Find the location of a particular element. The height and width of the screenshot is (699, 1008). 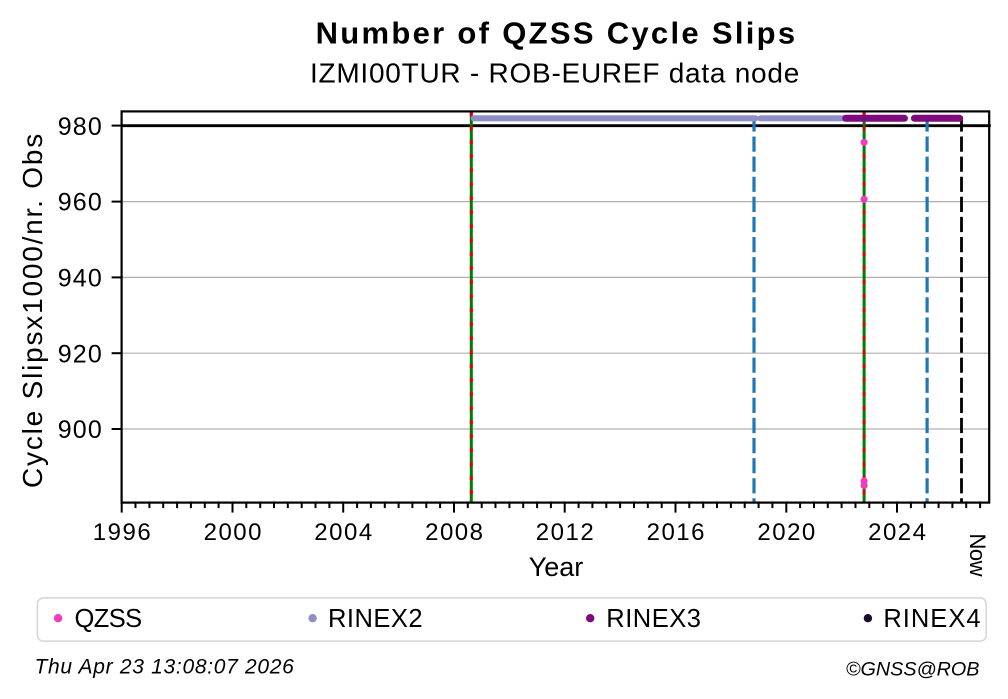

svg-text: 2000 is located at coordinates (233, 532).